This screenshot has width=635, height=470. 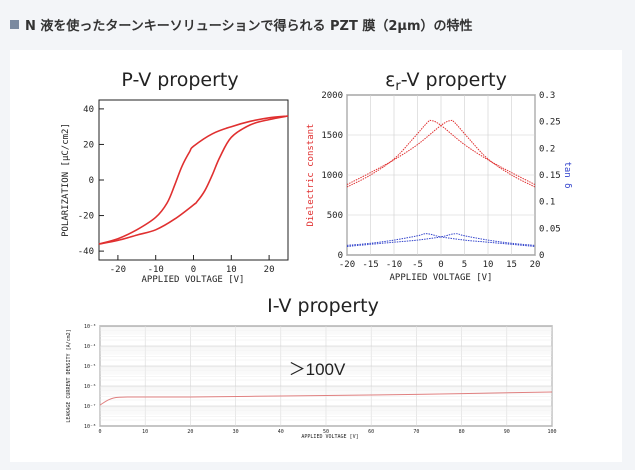 What do you see at coordinates (347, 265) in the screenshot?
I see `er-xtick-label: -20` at bounding box center [347, 265].